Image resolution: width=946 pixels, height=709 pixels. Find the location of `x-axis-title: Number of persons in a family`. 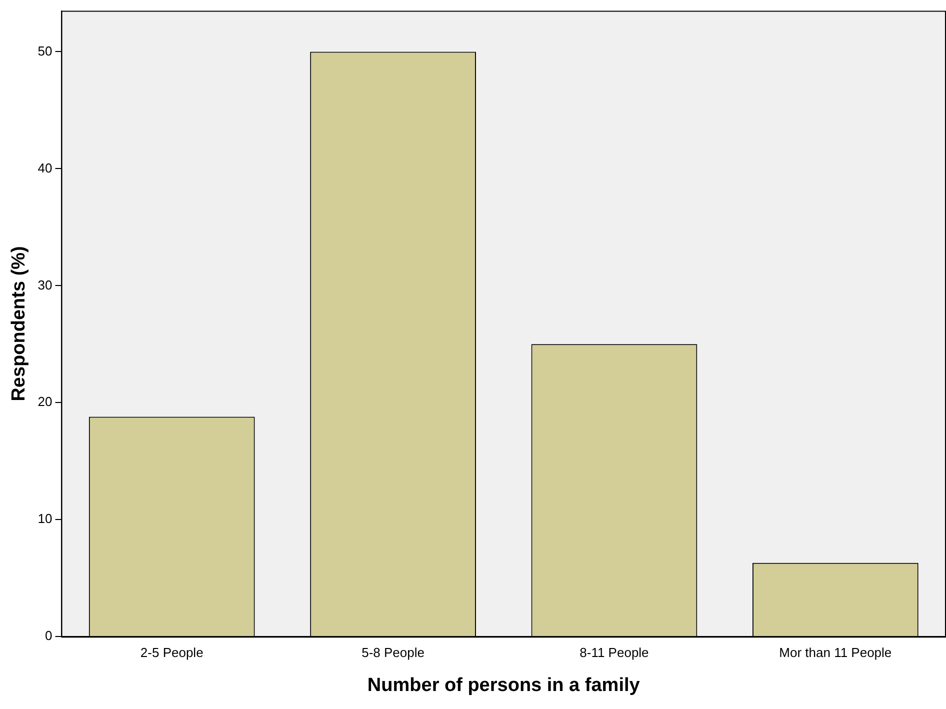

x-axis-title: Number of persons in a family is located at coordinates (503, 685).